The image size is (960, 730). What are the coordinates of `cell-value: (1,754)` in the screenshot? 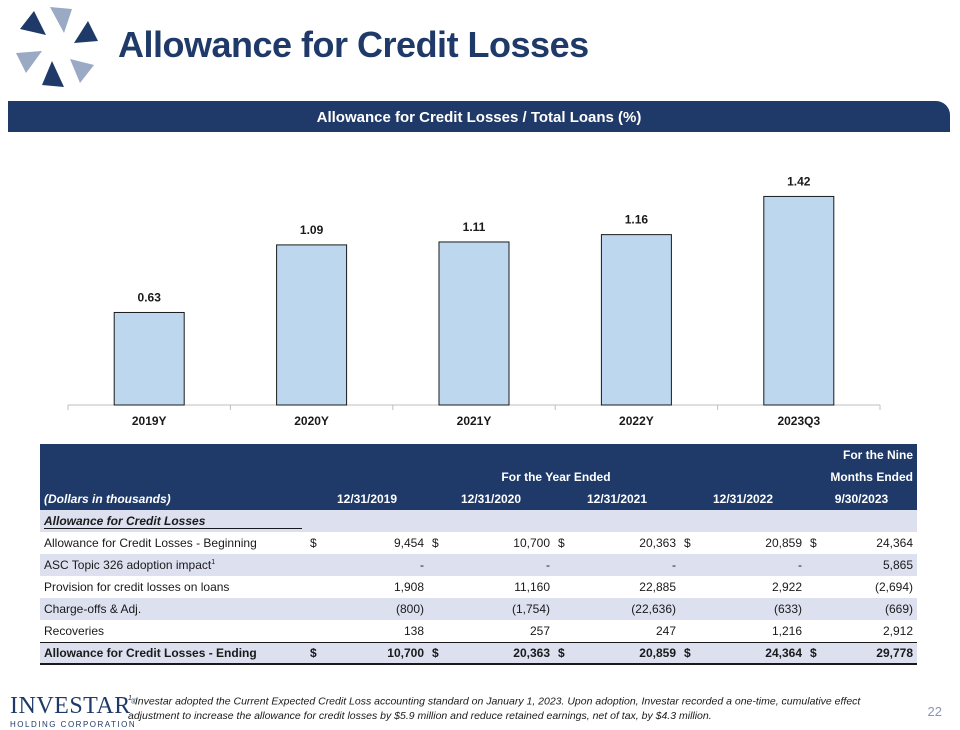 It's located at (502, 609).